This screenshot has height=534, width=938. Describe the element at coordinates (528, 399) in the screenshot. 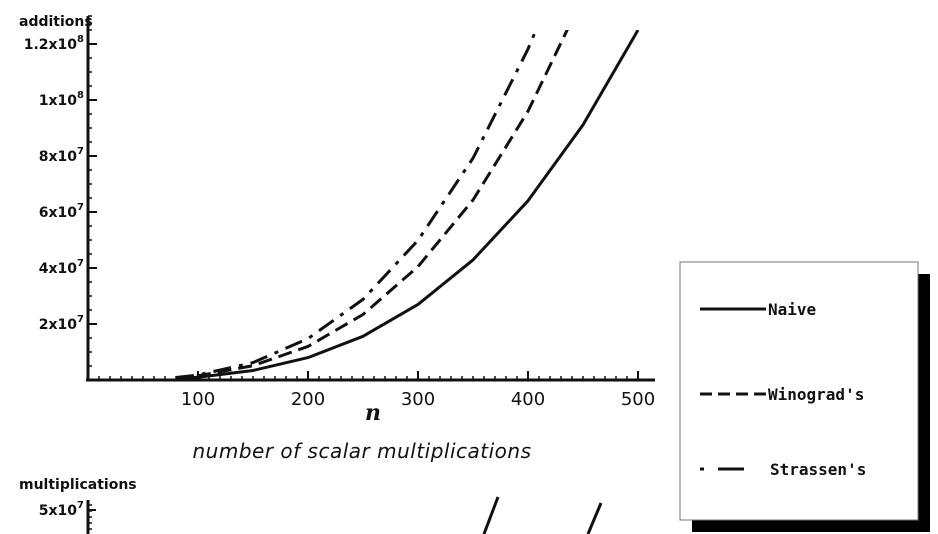

I see `x-tick-label: 400` at that location.